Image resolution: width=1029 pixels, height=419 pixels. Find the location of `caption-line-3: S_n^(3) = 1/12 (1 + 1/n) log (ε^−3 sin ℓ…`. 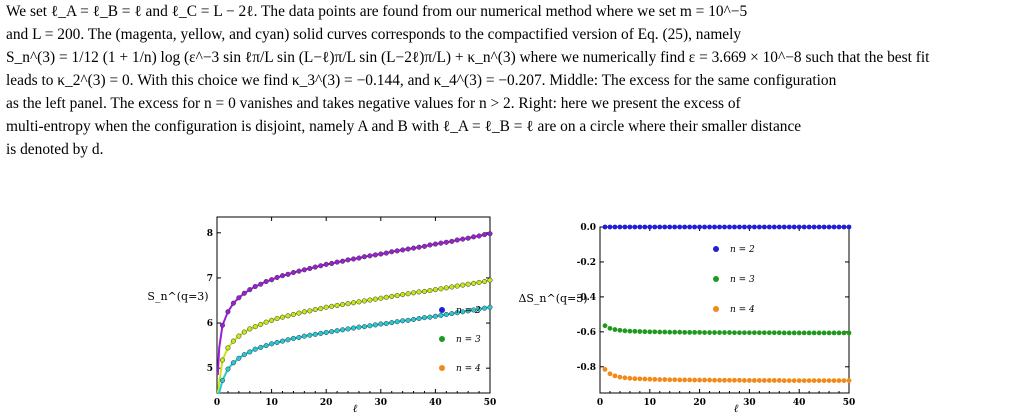

caption-line-3: S_n^(3) = 1/12 (1 + 1/n) log (ε^−3 sin ℓ… is located at coordinates (468, 57).